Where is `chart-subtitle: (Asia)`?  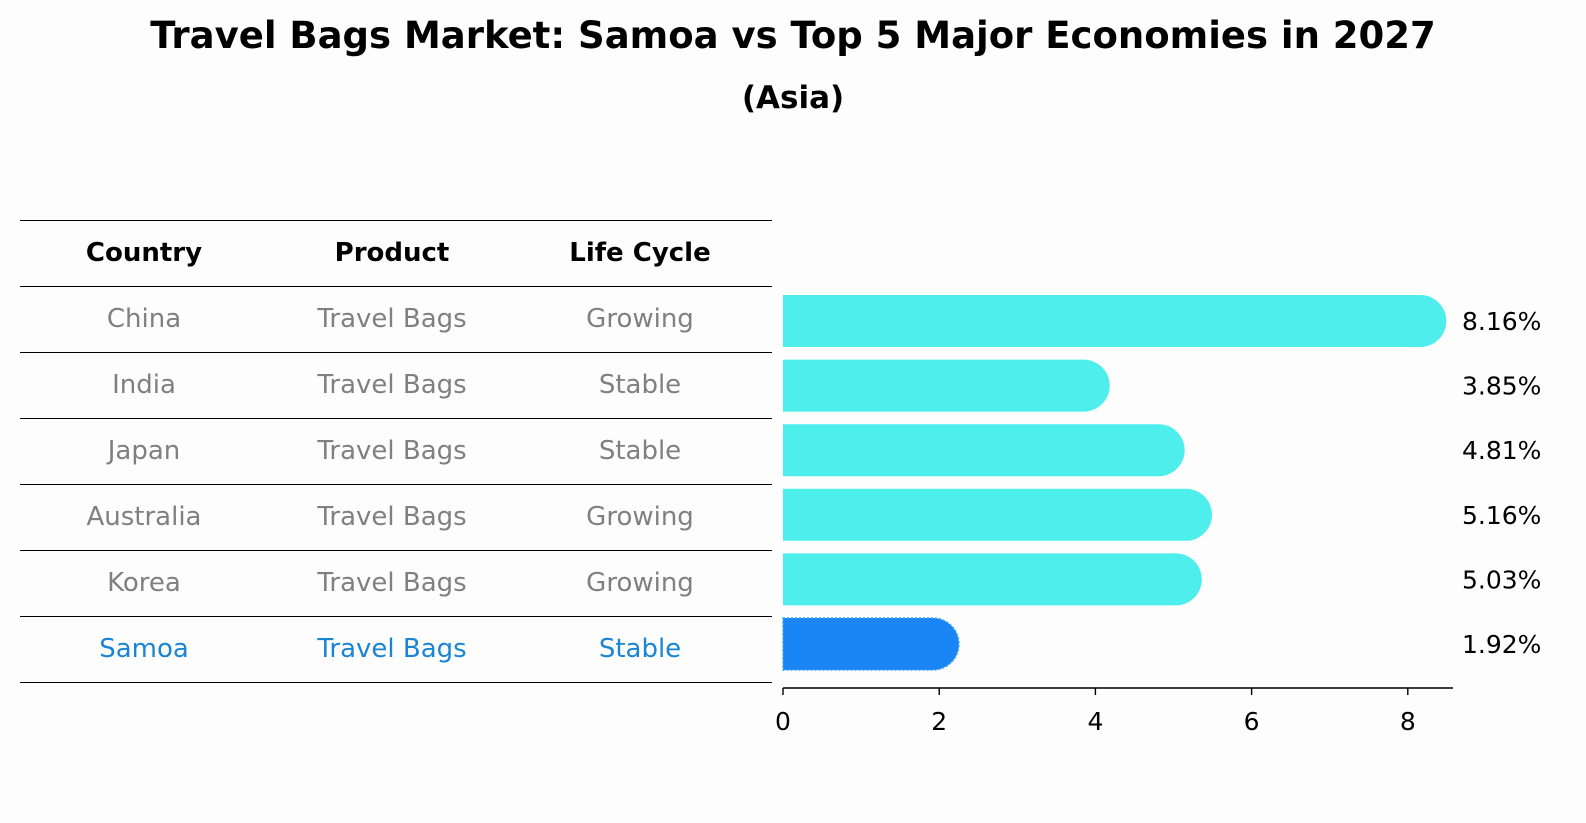 chart-subtitle: (Asia) is located at coordinates (793, 98).